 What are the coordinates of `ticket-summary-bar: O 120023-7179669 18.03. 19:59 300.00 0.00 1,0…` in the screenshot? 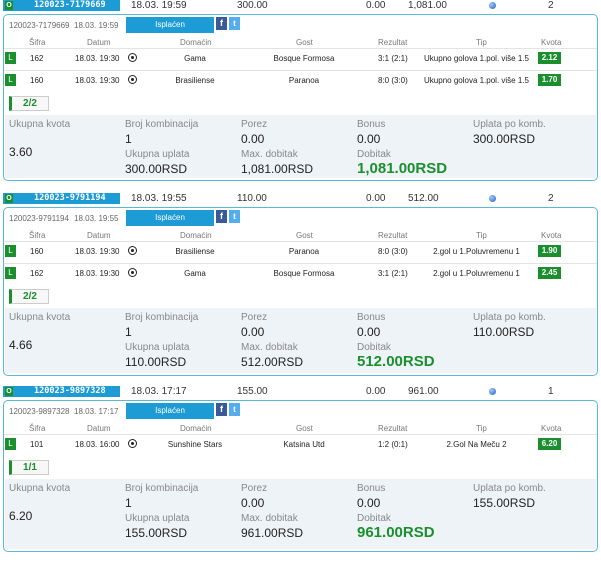 It's located at (300, 6).